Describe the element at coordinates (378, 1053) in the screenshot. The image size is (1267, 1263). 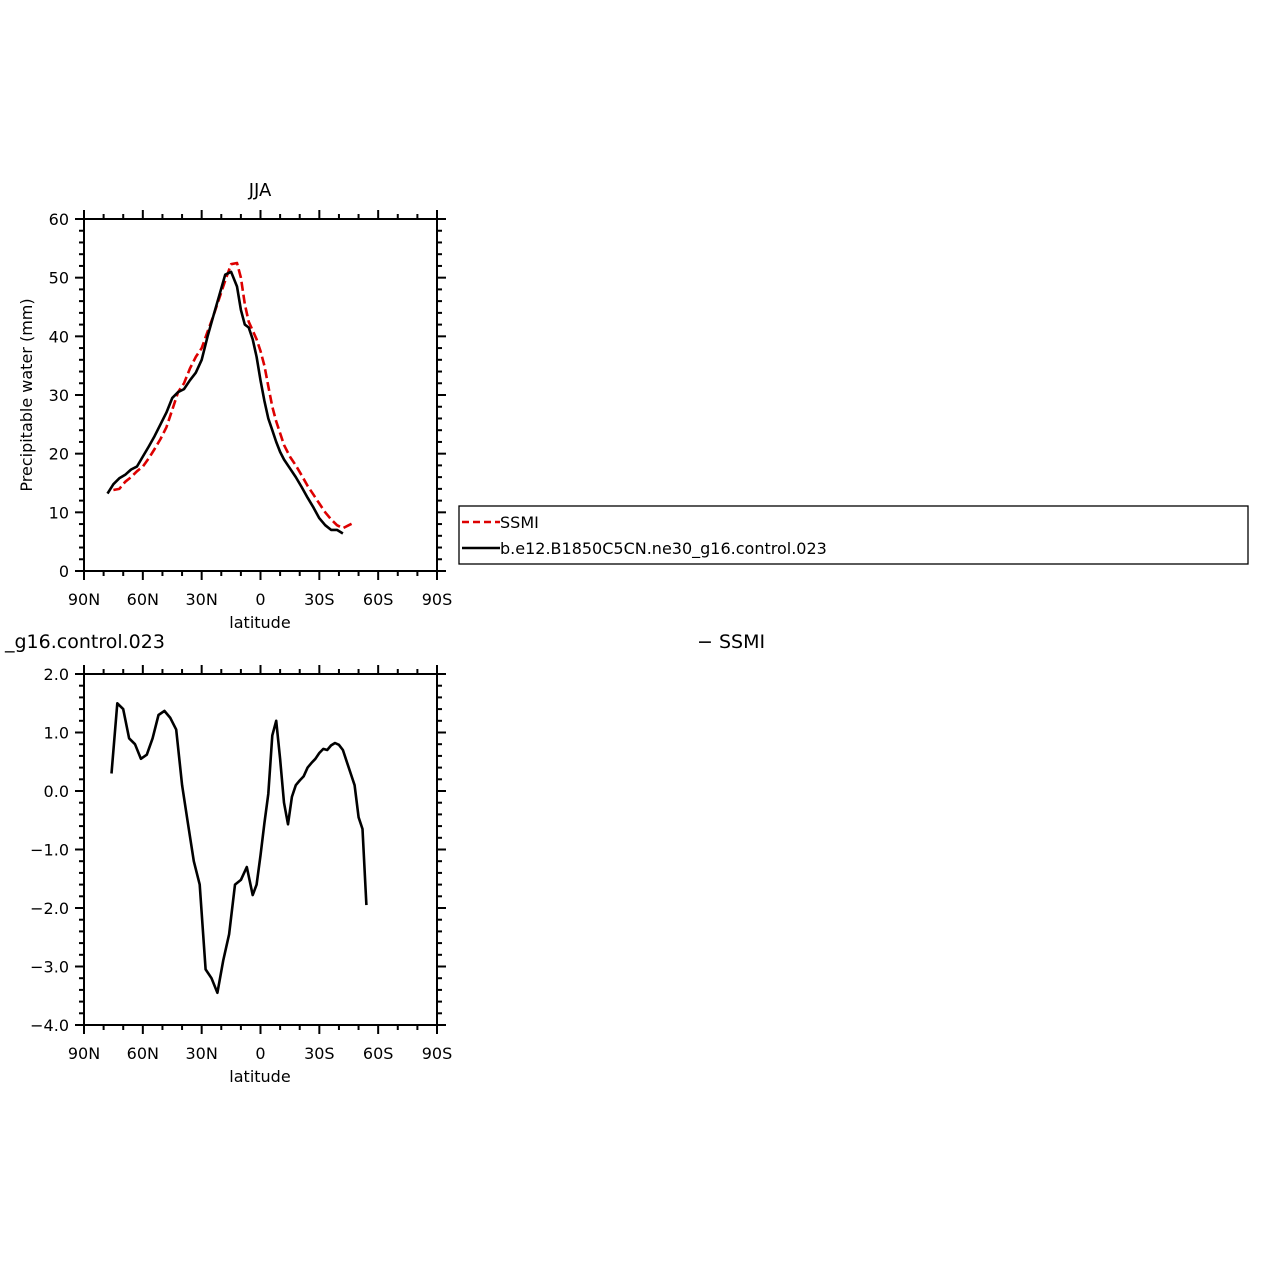
I see `bottom-xtick-label: 60S` at that location.